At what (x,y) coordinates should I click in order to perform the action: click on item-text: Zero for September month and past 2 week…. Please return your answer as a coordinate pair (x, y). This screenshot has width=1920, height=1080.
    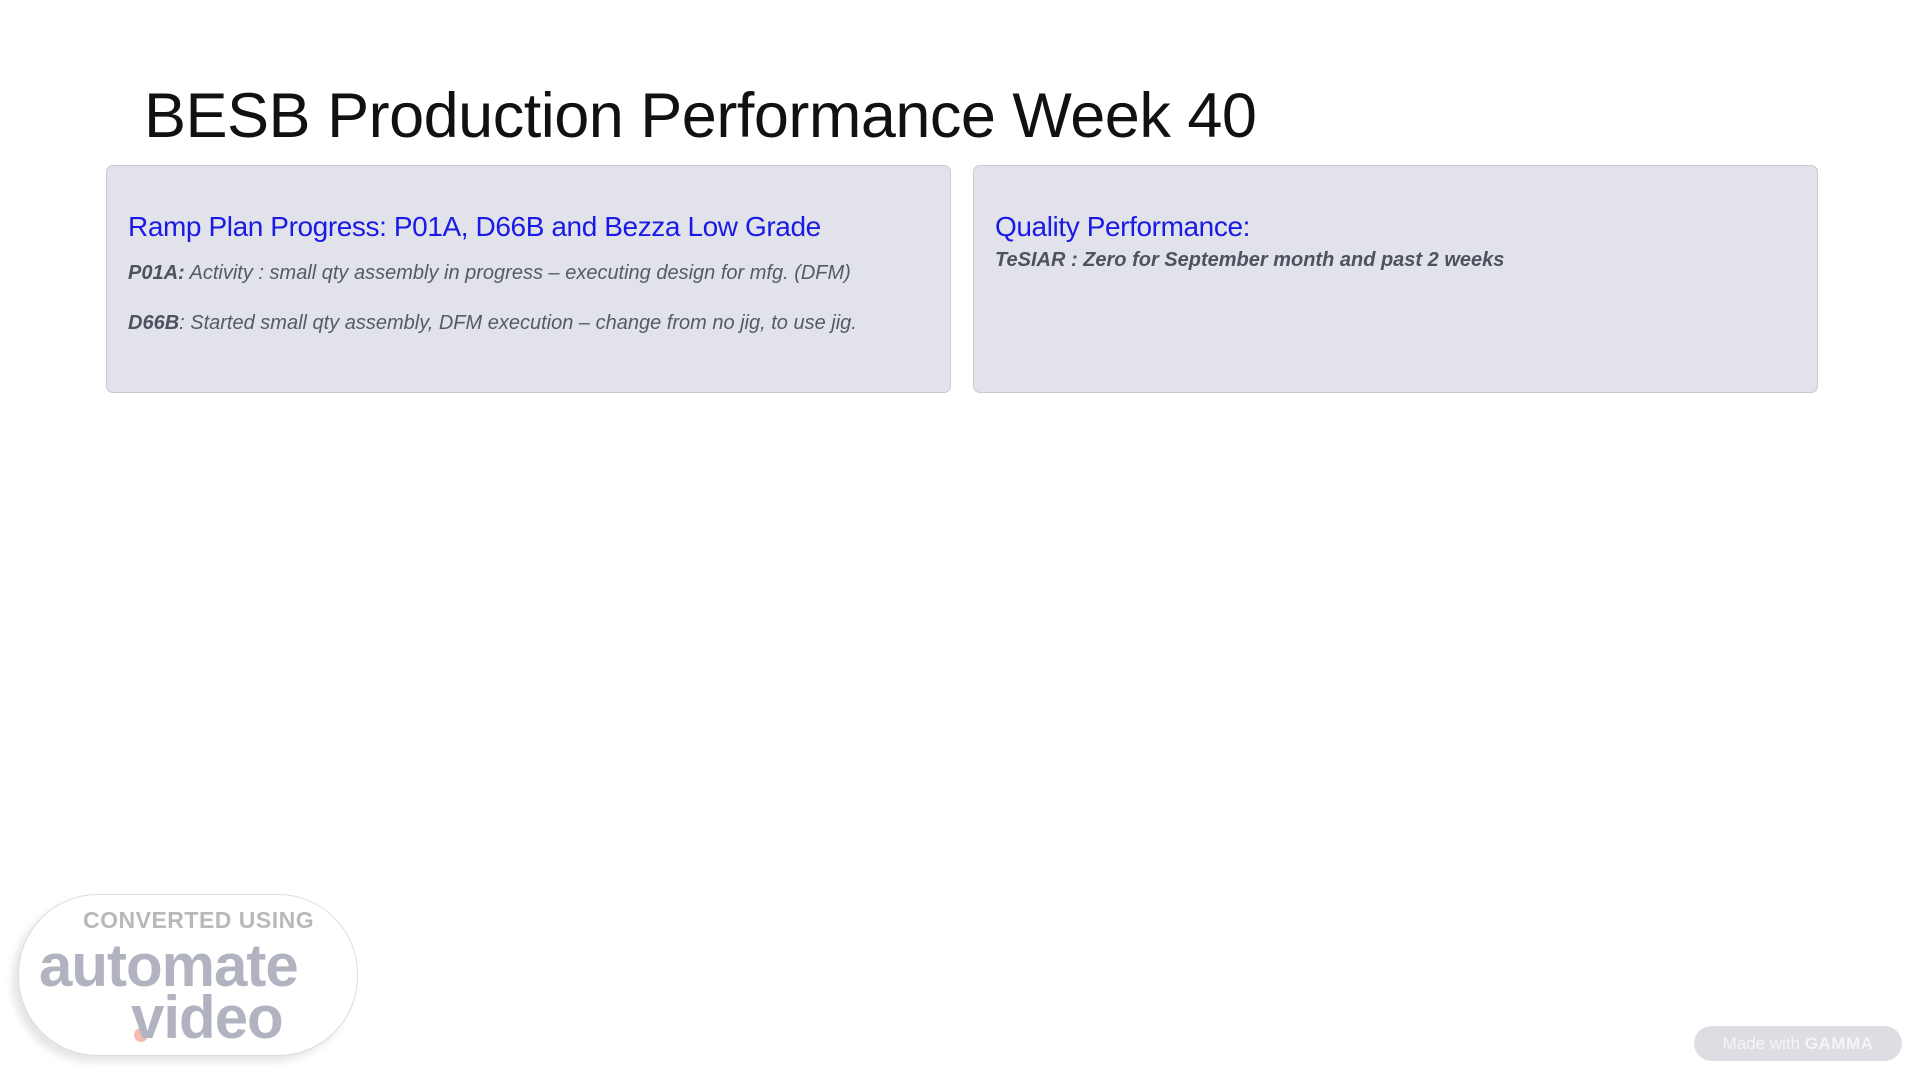
    Looking at the image, I should click on (1291, 260).